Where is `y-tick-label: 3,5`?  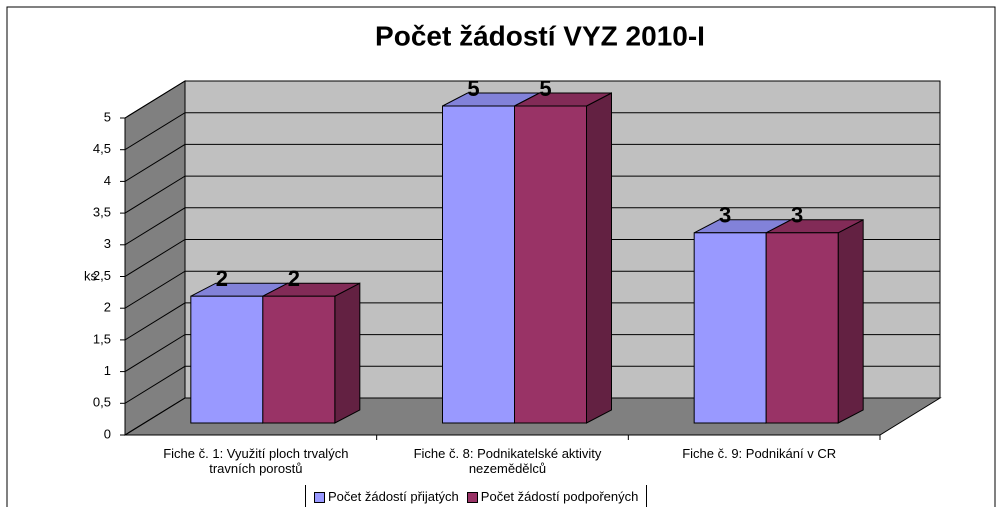 y-tick-label: 3,5 is located at coordinates (102, 212).